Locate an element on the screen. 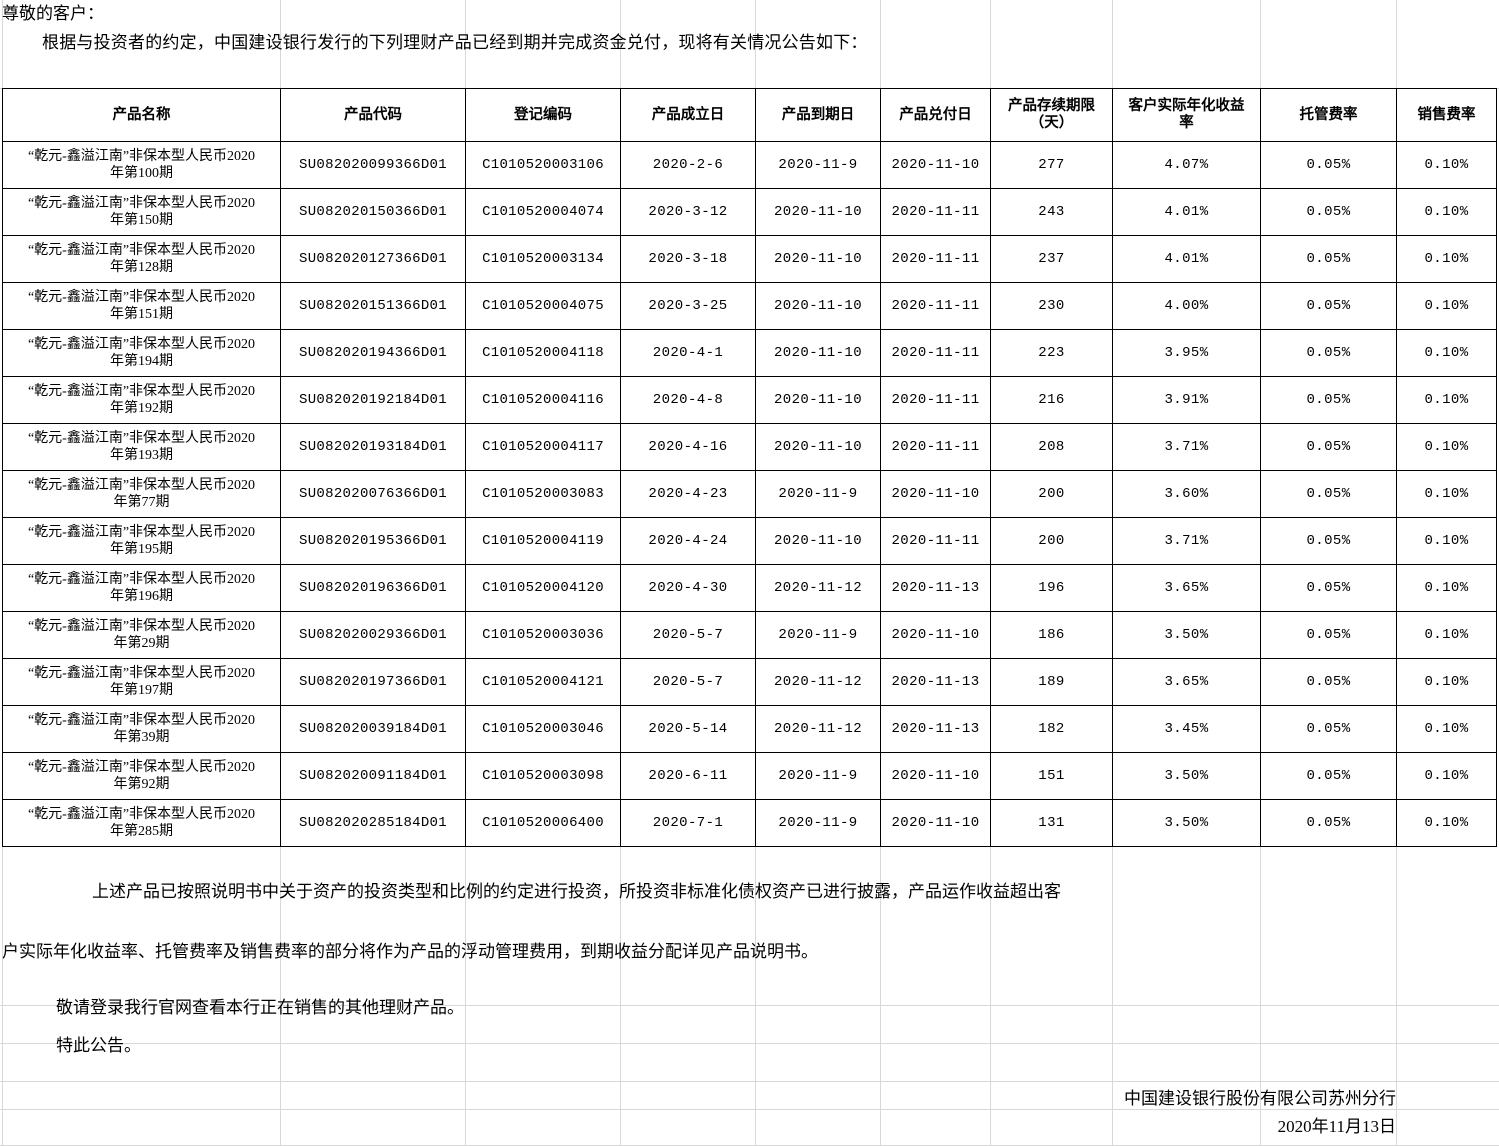 This screenshot has height=1146, width=1499. col-header-duration-line2: （天） is located at coordinates (1051, 123).